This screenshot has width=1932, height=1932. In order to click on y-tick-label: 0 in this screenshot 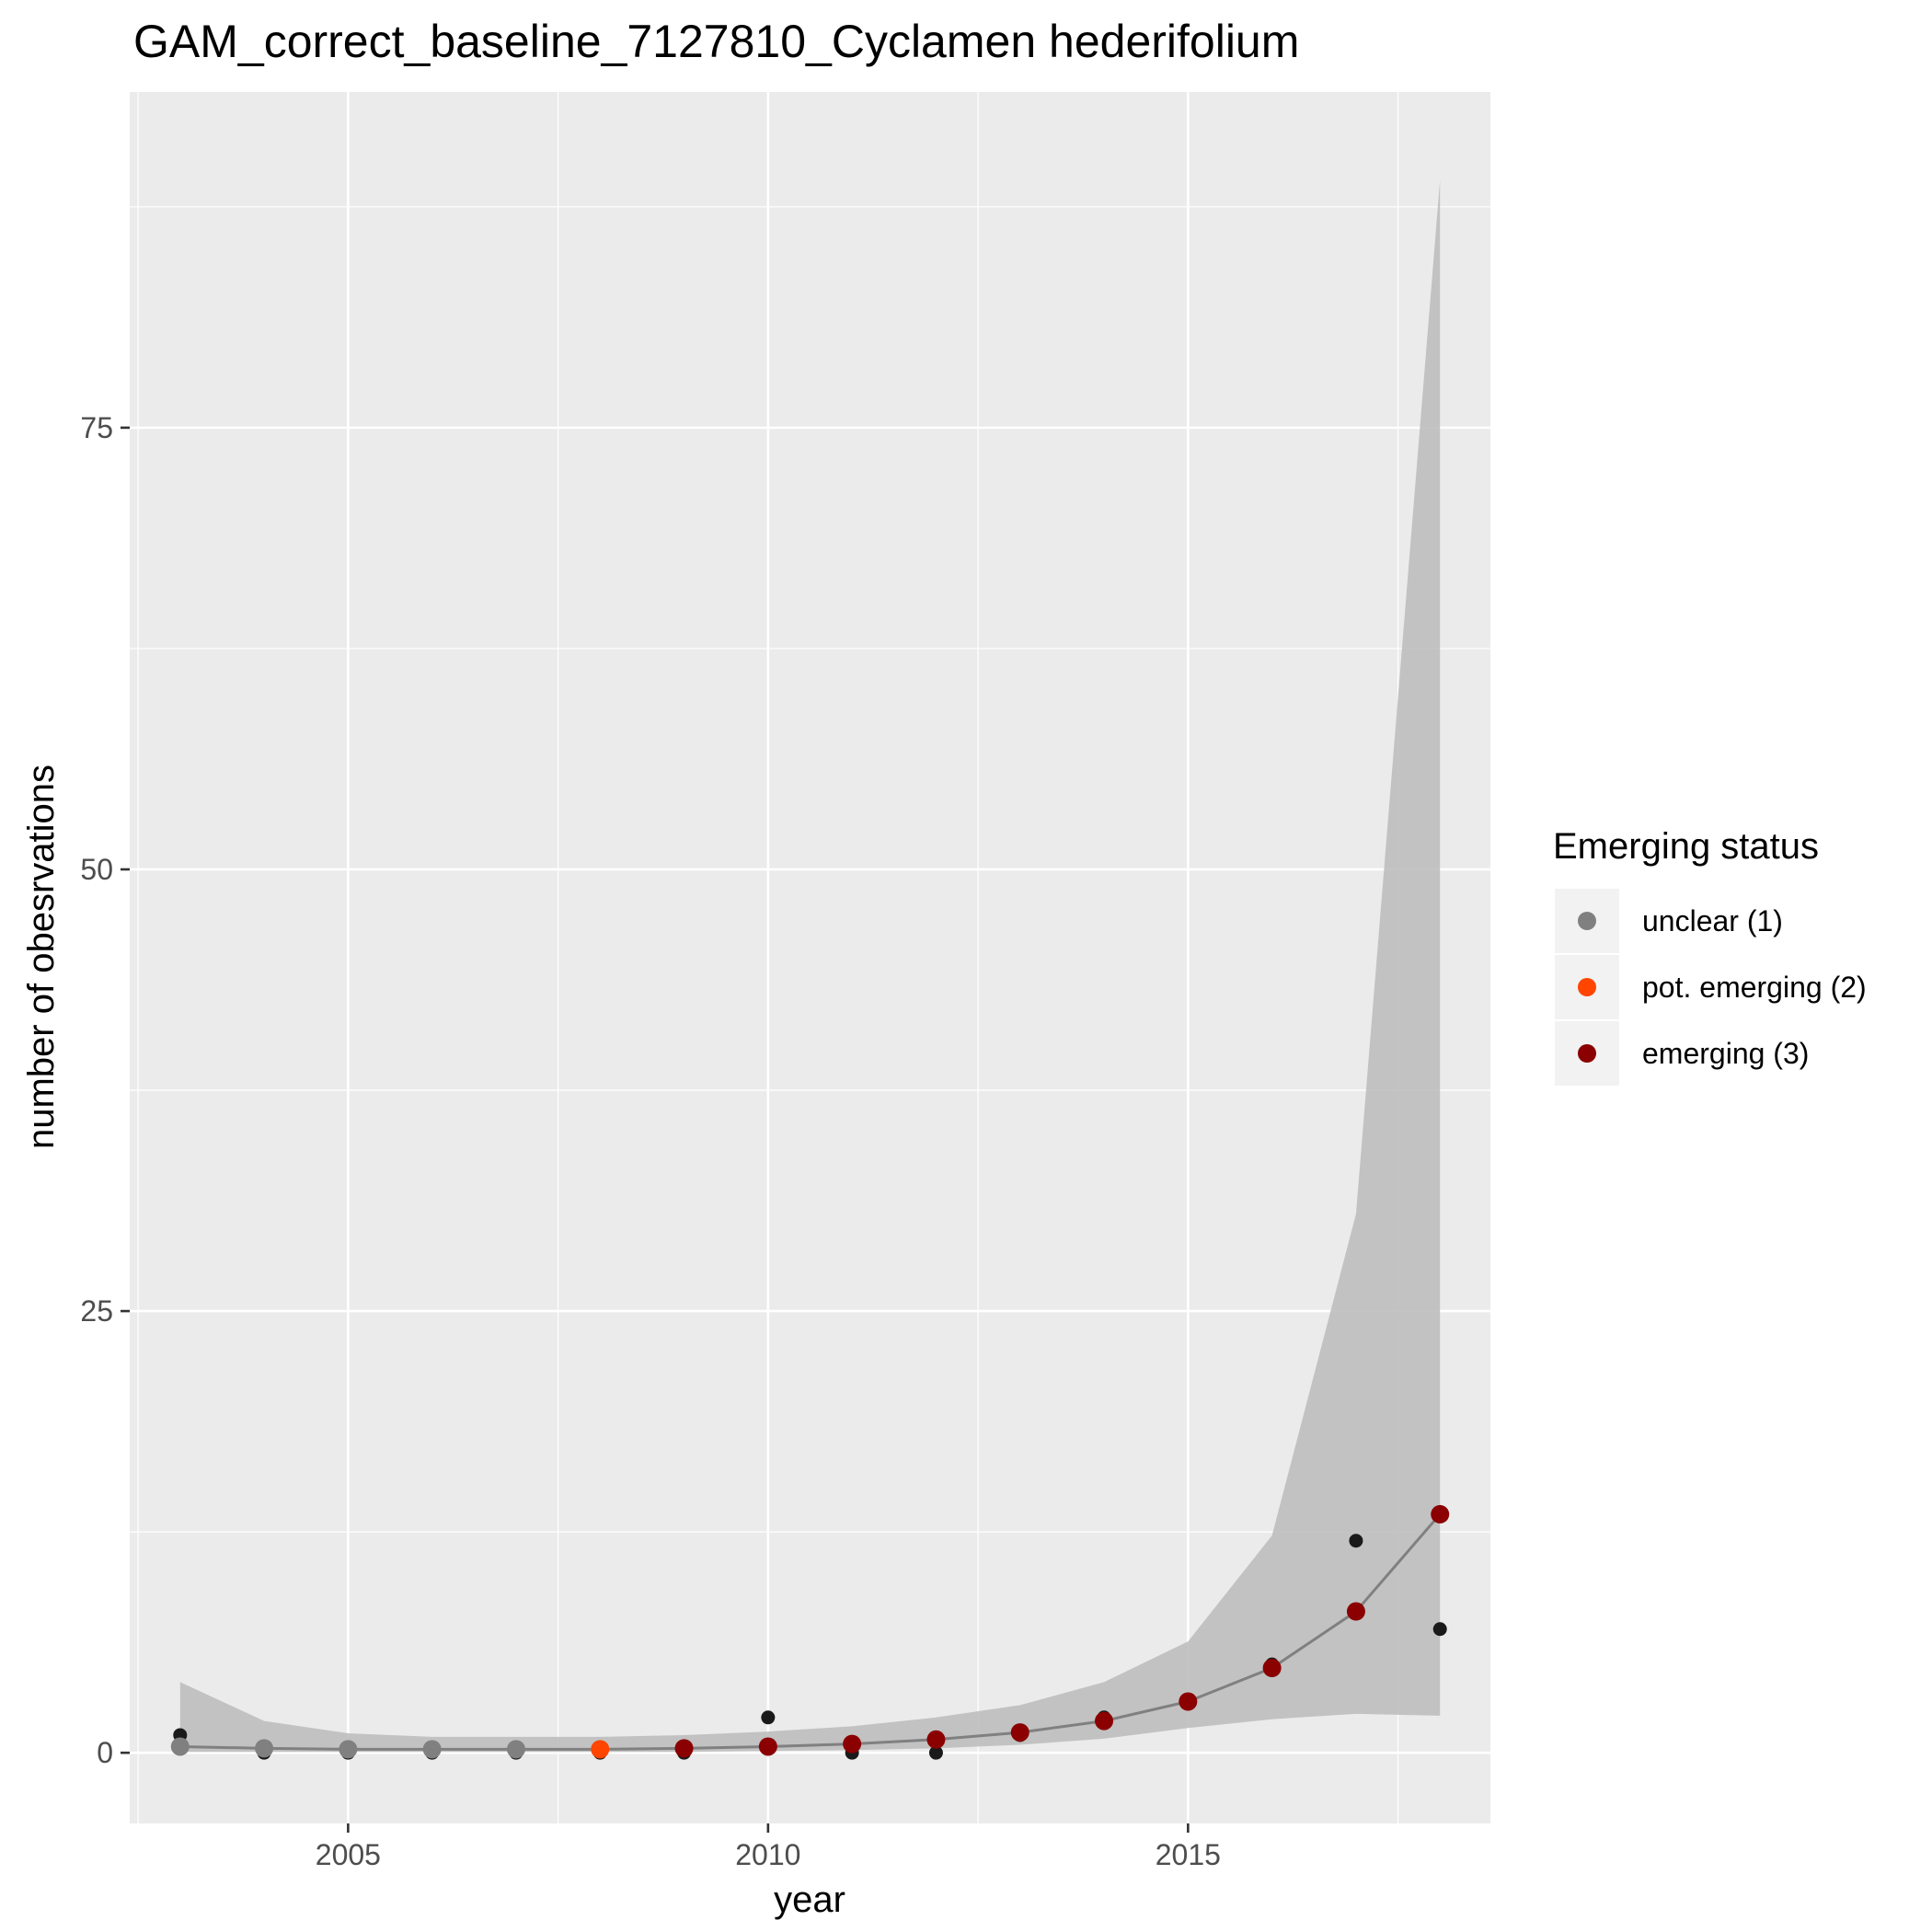, I will do `click(105, 1752)`.